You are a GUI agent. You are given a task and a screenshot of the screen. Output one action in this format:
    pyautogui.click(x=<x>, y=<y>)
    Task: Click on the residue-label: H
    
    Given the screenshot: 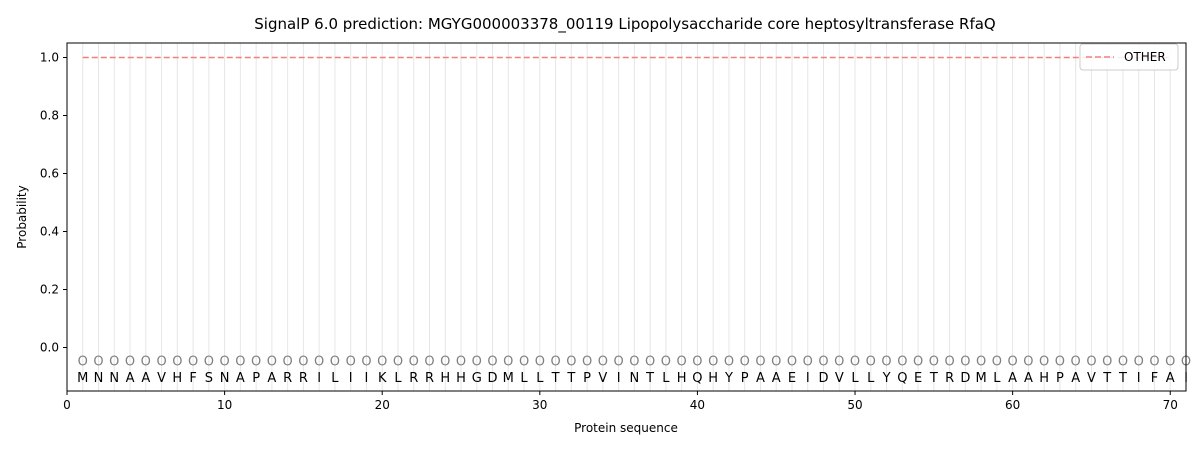 What is the action you would take?
    pyautogui.click(x=1044, y=378)
    